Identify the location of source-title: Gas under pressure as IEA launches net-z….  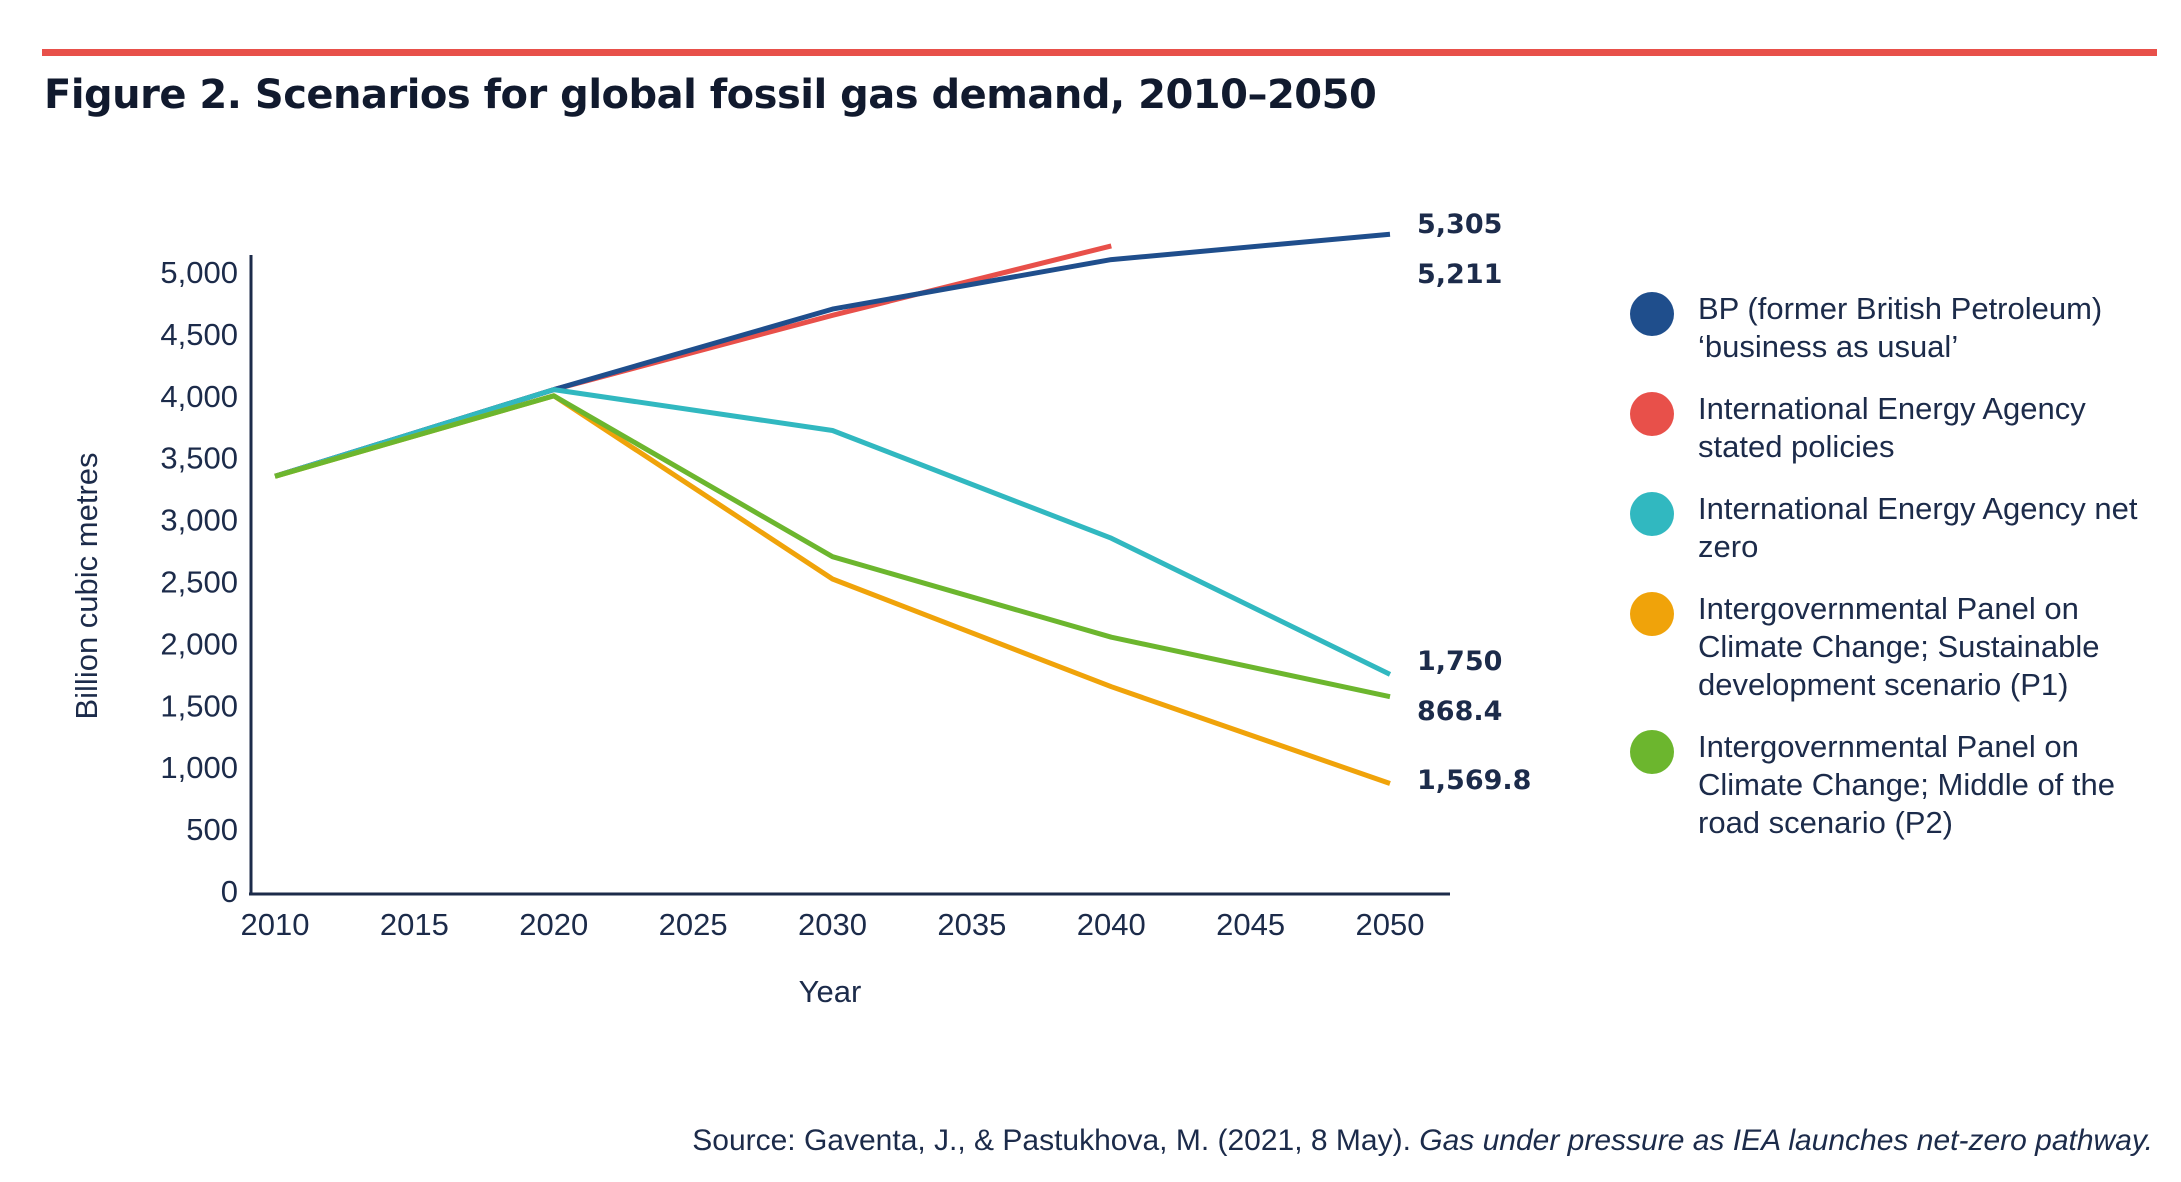
(1786, 1140).